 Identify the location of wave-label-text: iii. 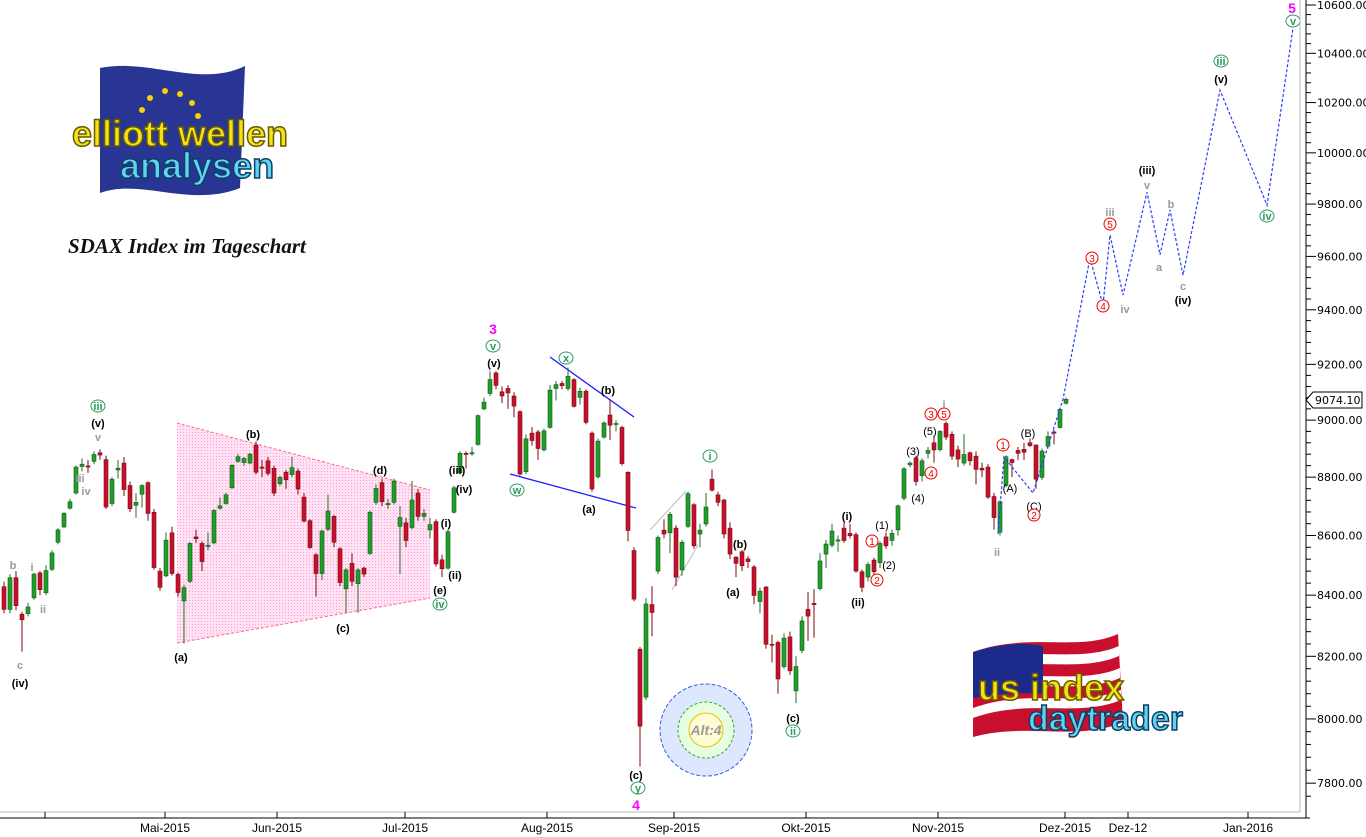
(1220, 62).